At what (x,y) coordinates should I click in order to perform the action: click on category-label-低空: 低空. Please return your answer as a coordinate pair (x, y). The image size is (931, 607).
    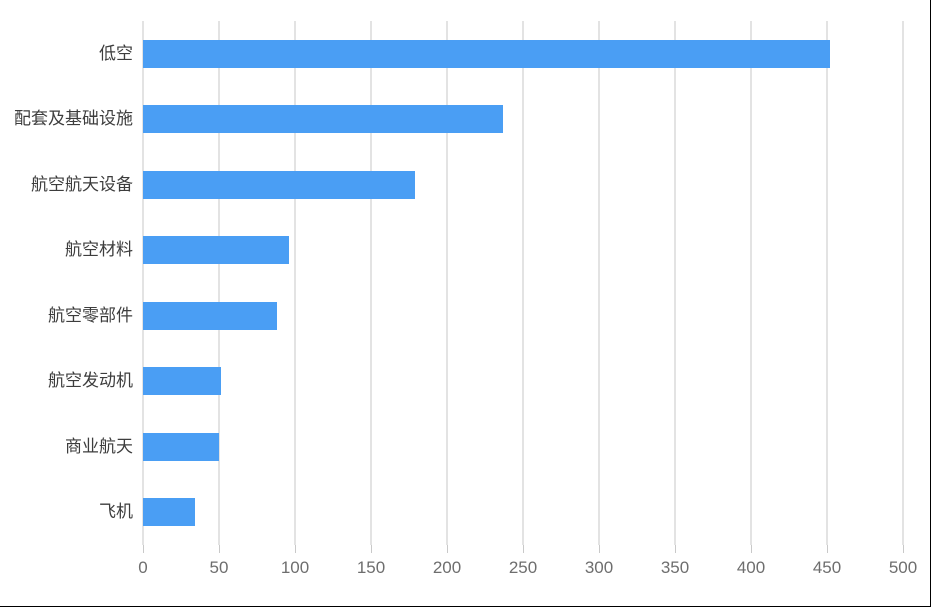
    Looking at the image, I should click on (116, 53).